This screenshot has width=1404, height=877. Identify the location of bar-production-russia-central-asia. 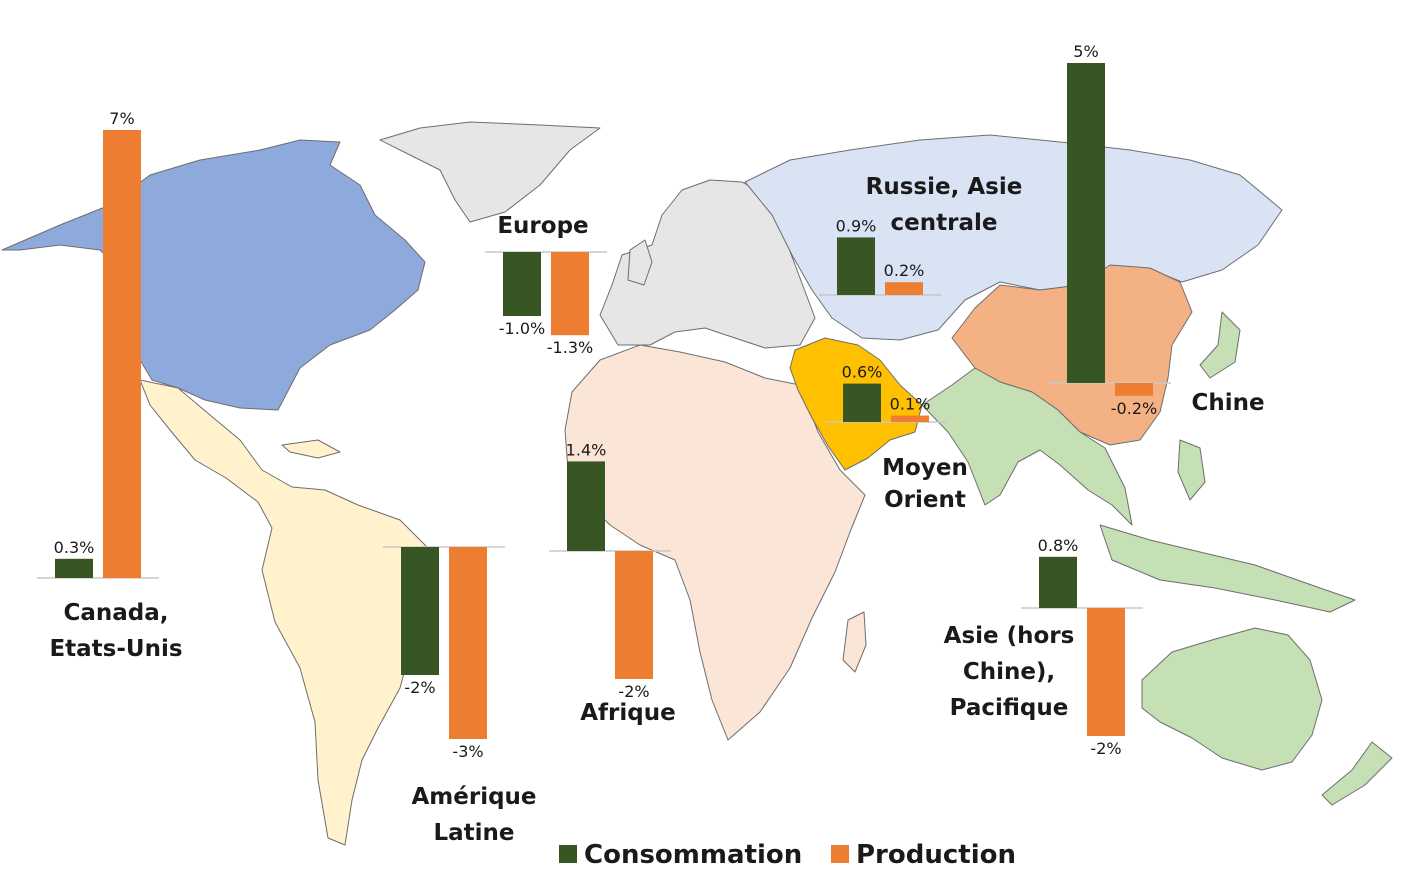
(904, 288).